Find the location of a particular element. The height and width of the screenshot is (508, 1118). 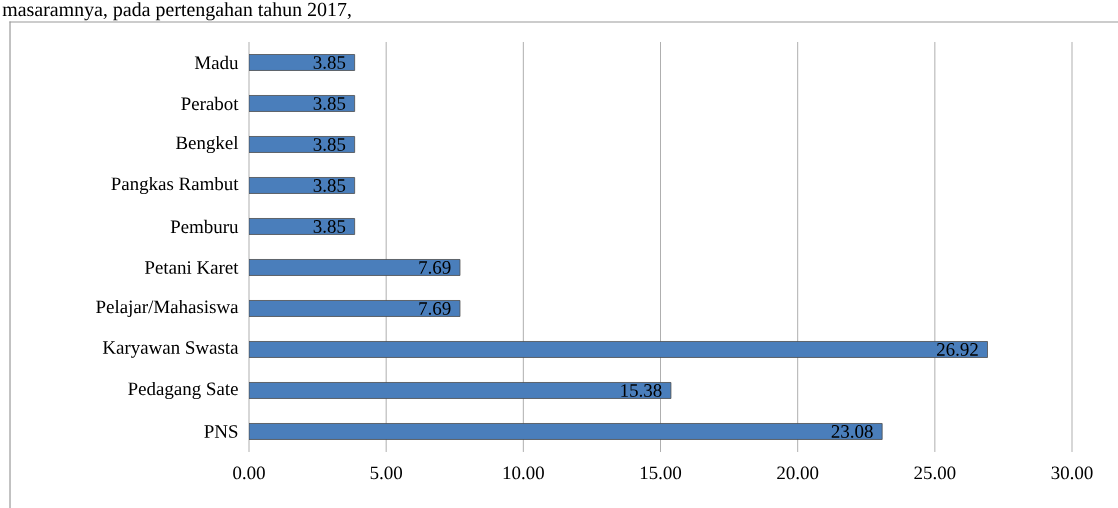

y-tick-label: Madu is located at coordinates (216, 62).